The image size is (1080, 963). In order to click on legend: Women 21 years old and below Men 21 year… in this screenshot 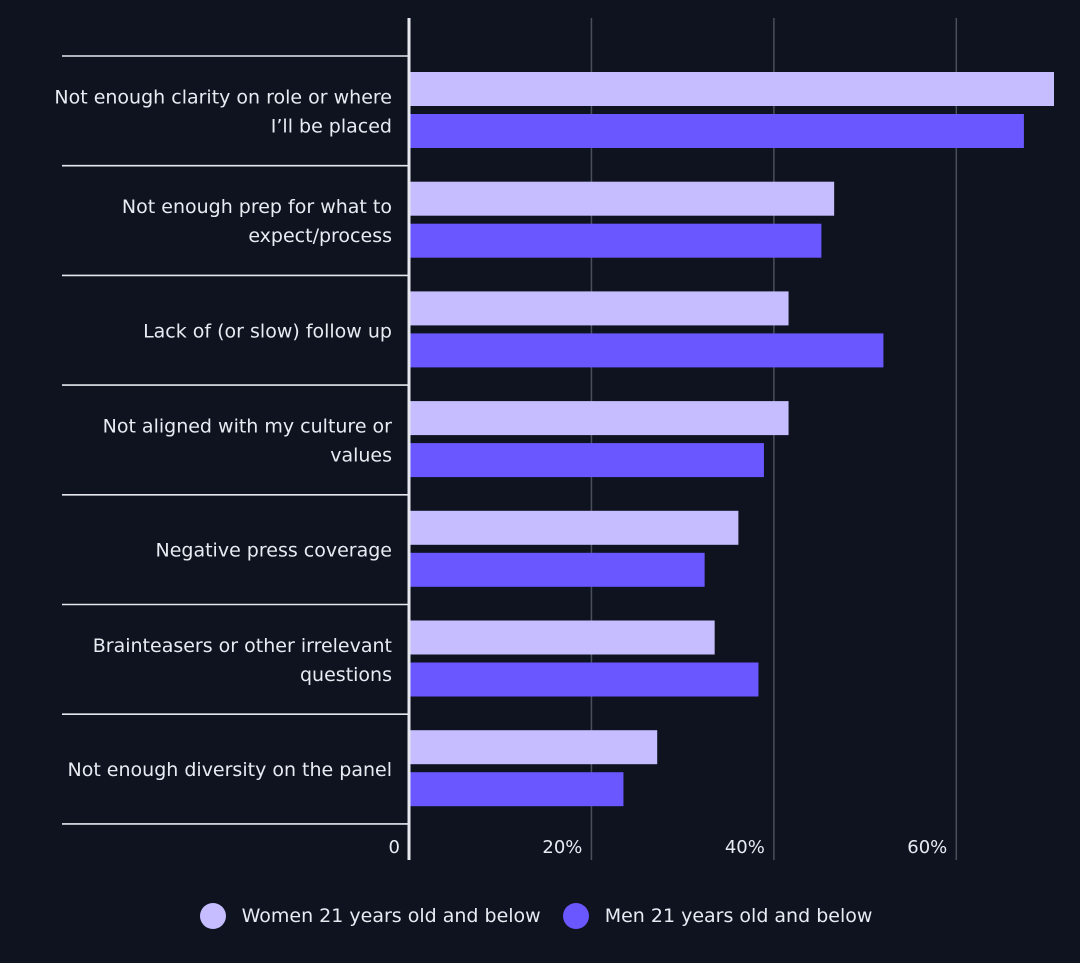, I will do `click(540, 916)`.